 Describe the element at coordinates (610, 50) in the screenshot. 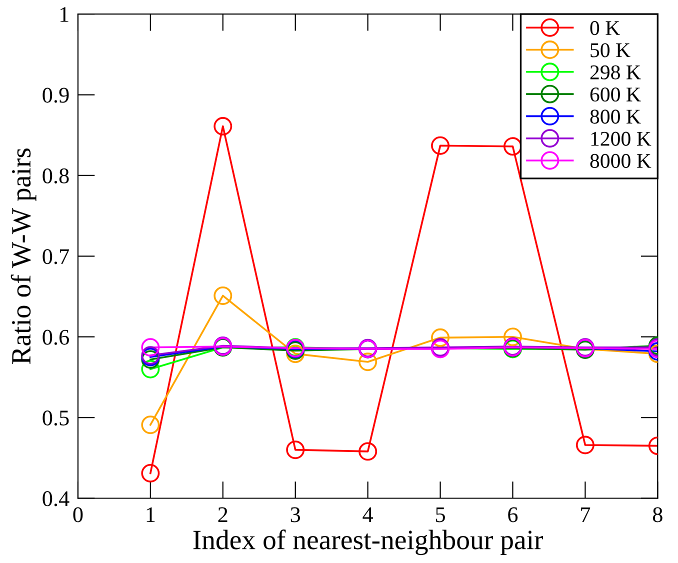

I see `legend-label: 50 K` at that location.